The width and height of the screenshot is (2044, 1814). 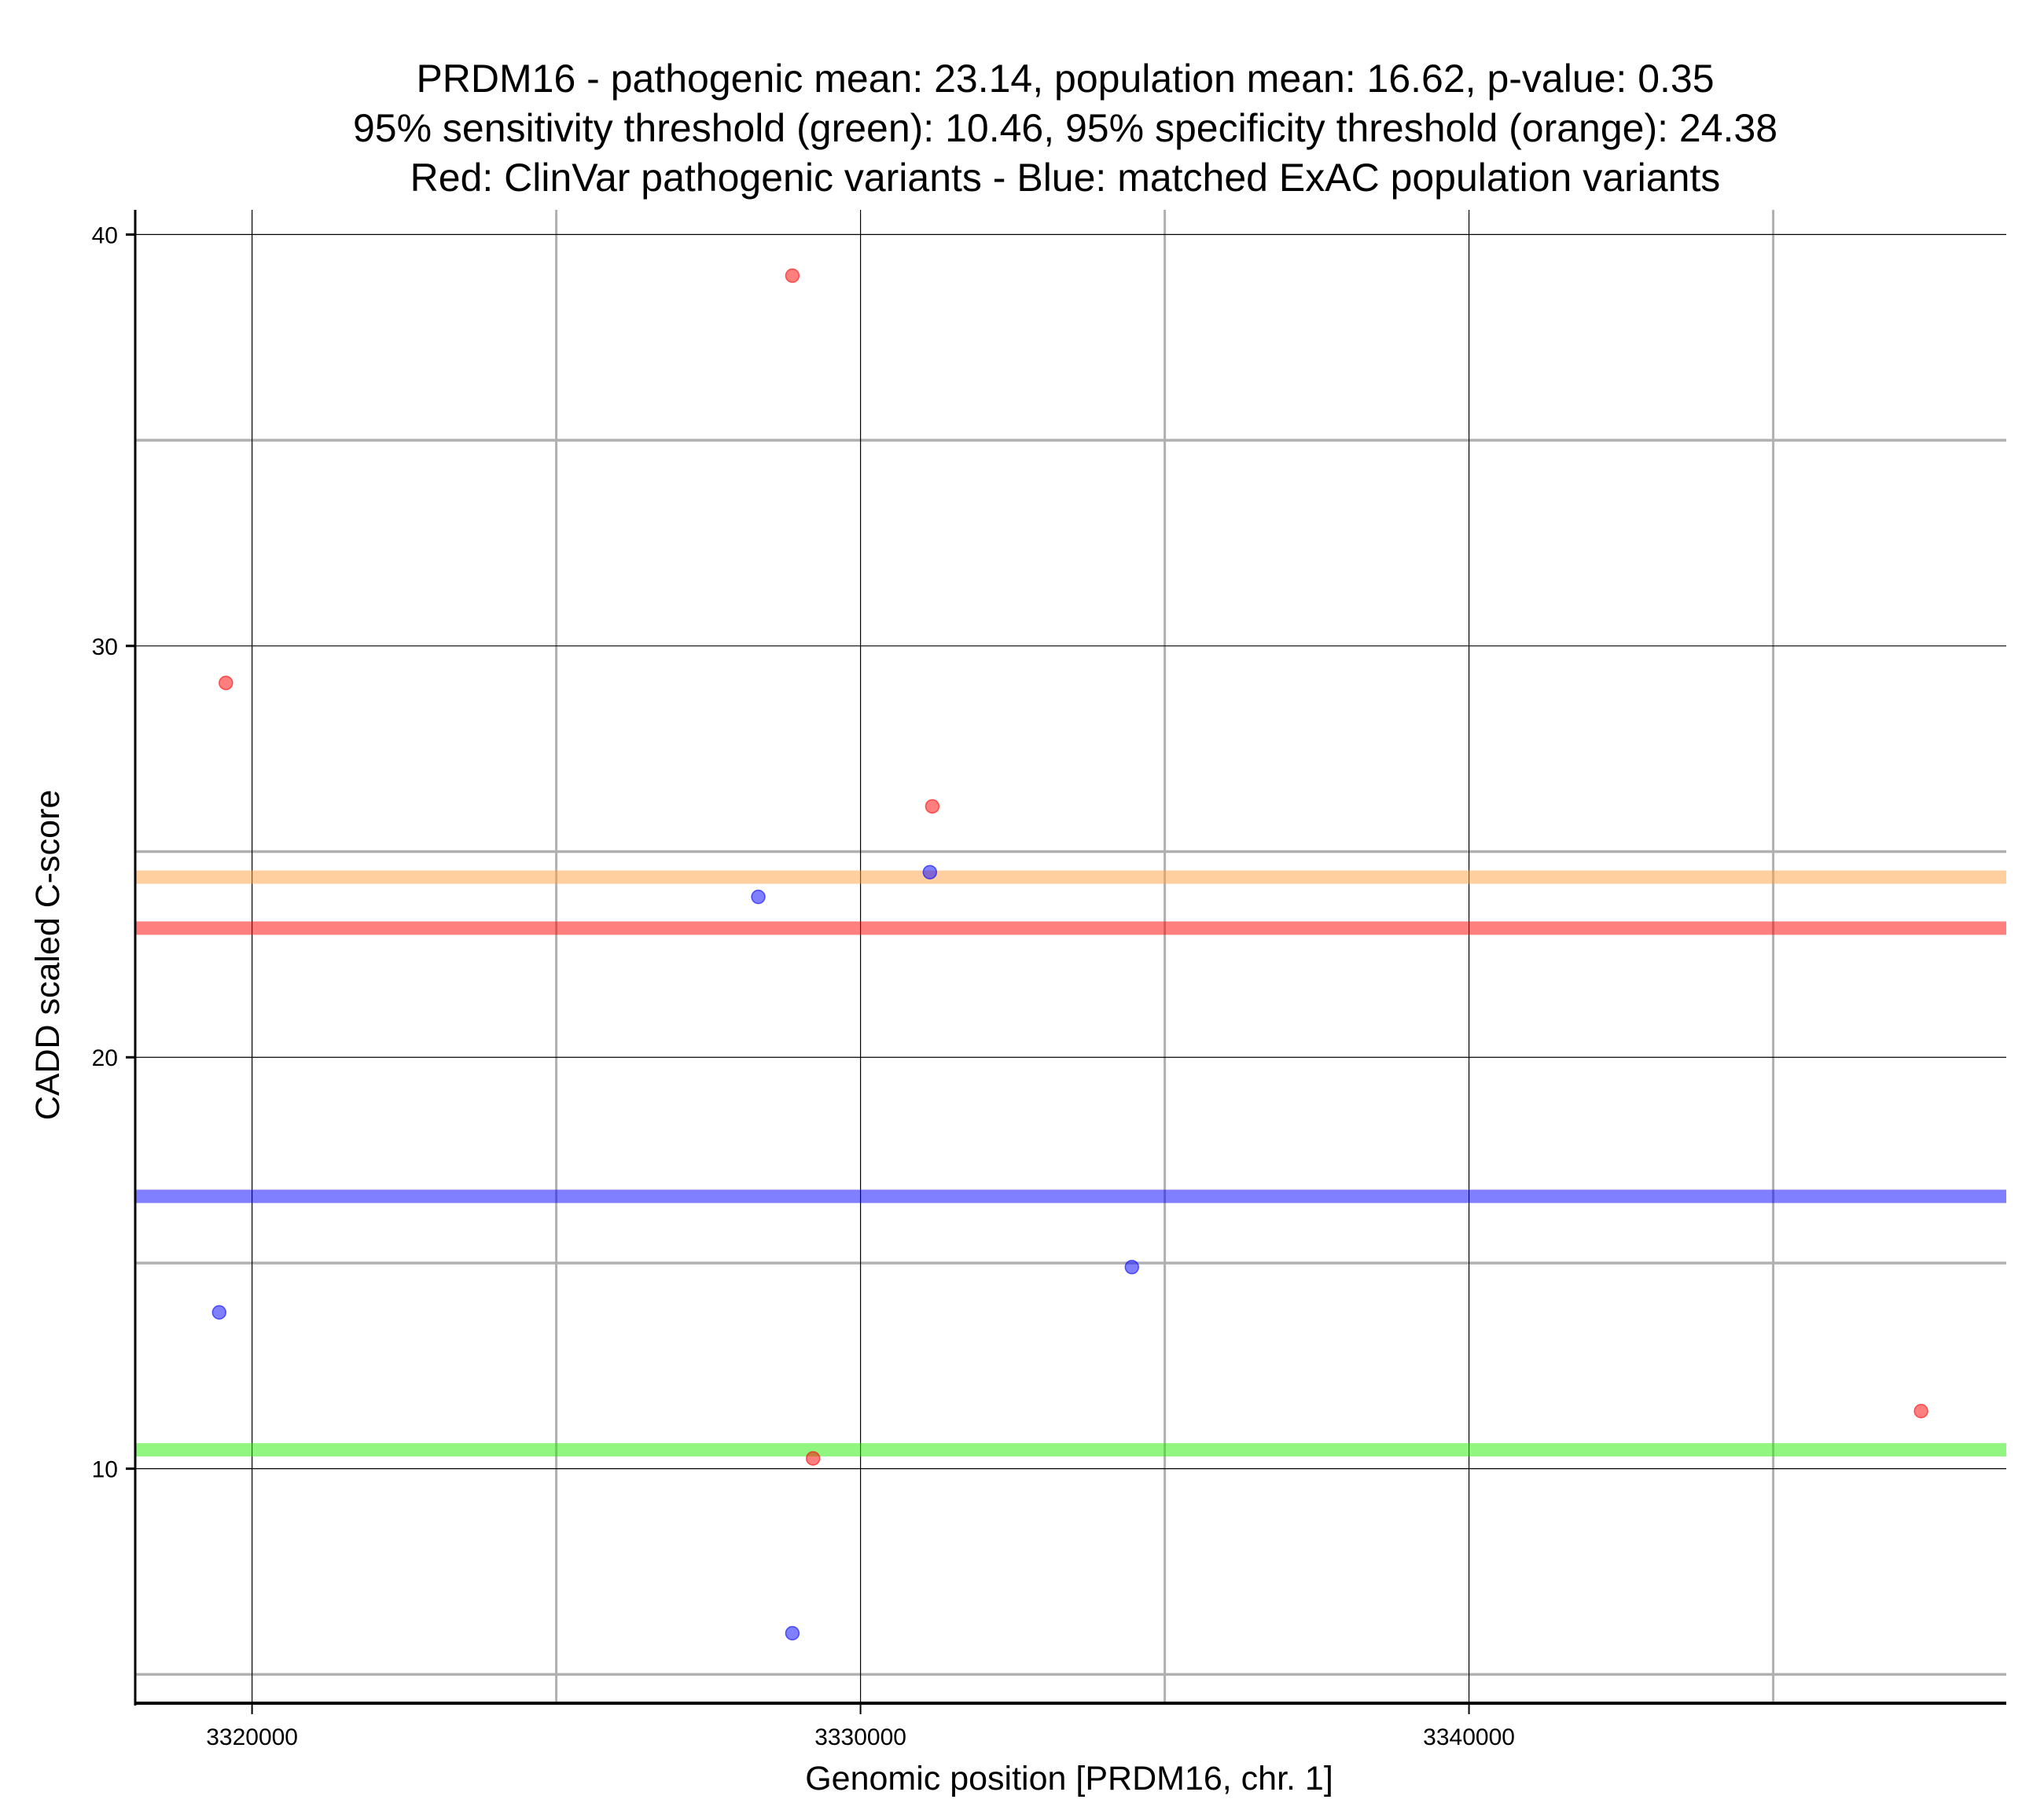 I want to click on y-tick-label: 30, so click(x=105, y=647).